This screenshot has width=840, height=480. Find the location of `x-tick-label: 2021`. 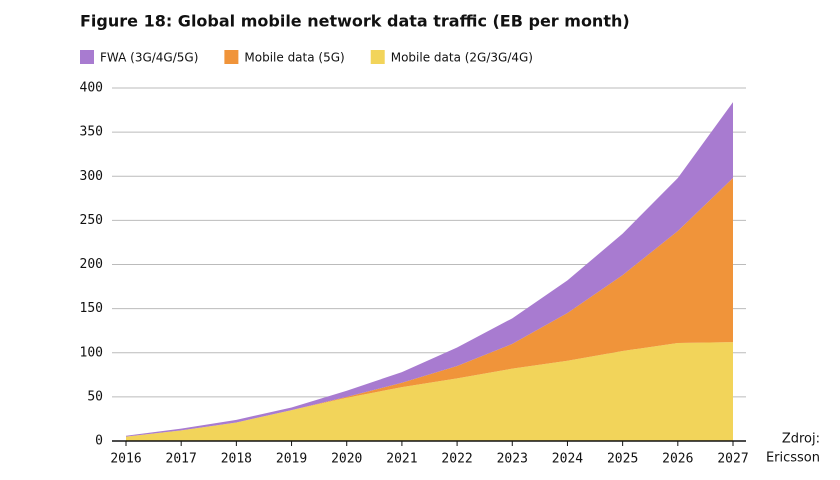

x-tick-label: 2021 is located at coordinates (401, 459).